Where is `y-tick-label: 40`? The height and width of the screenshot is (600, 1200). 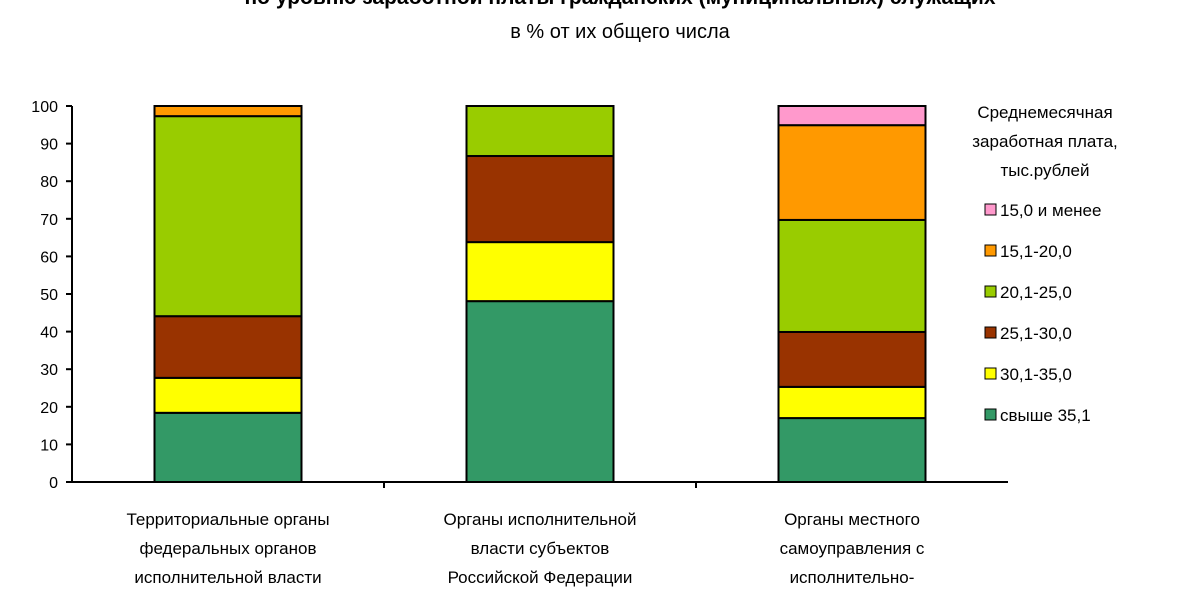 y-tick-label: 40 is located at coordinates (49, 333).